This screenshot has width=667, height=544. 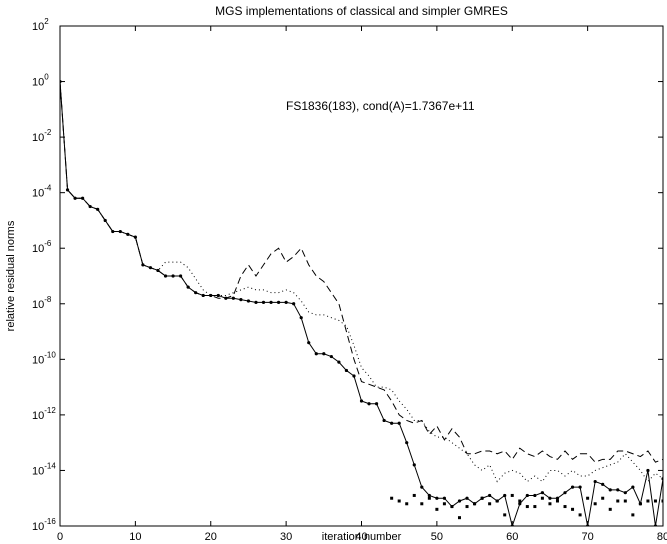 What do you see at coordinates (588, 537) in the screenshot?
I see `x-tick-label: 70` at bounding box center [588, 537].